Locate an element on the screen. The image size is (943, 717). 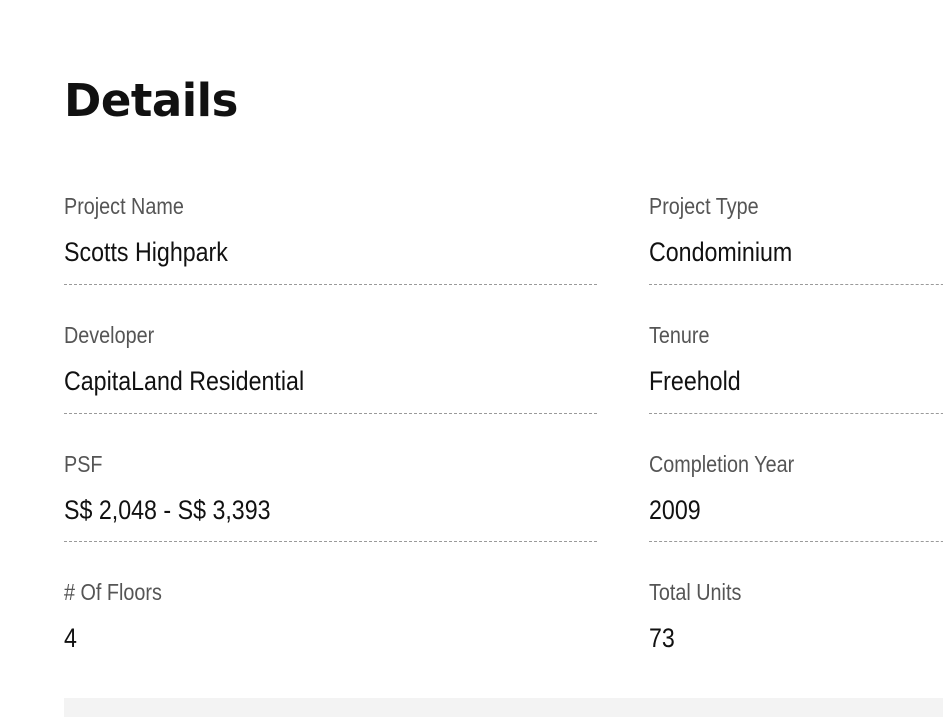
field-project-name: Project Name Scotts Highpark is located at coordinates (330, 257).